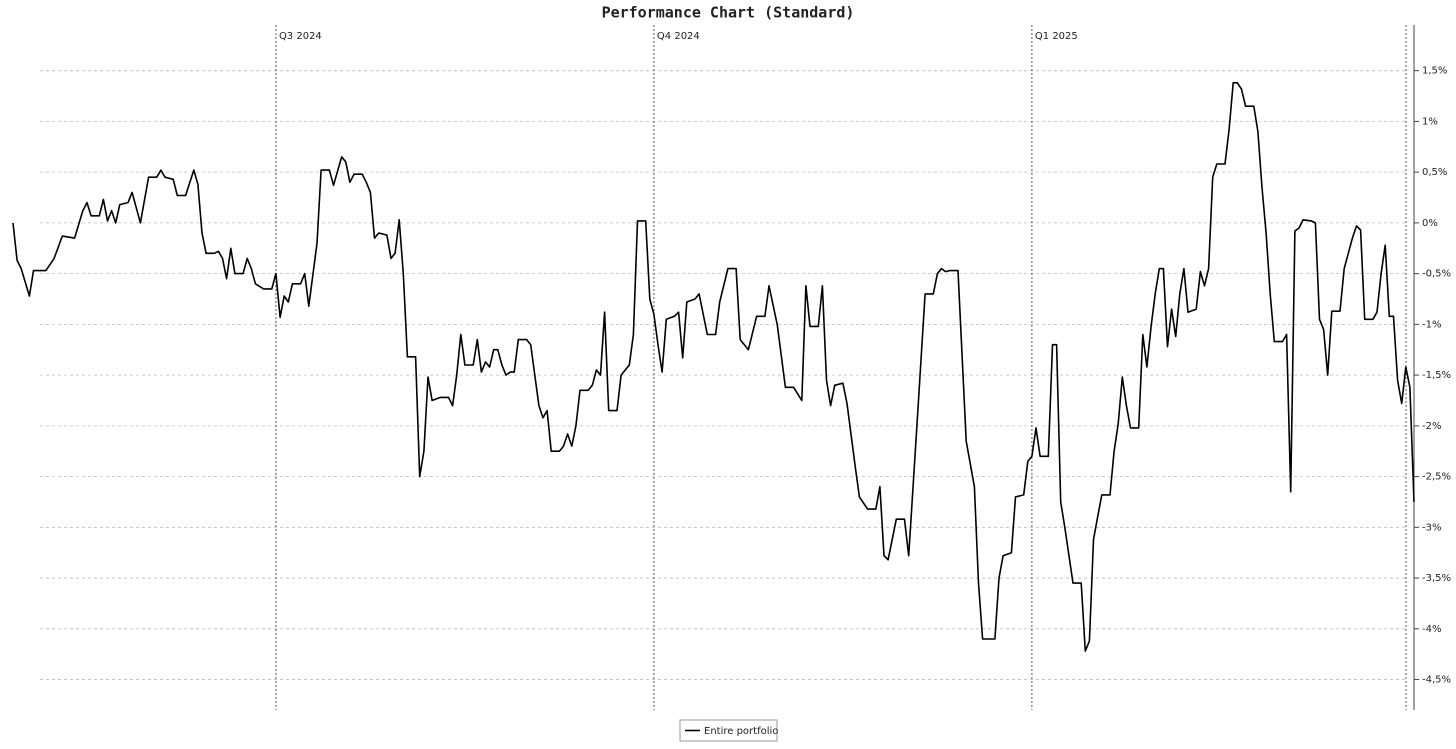 The width and height of the screenshot is (1456, 749). Describe the element at coordinates (300, 36) in the screenshot. I see `x-tick-label: Q3 2024` at that location.